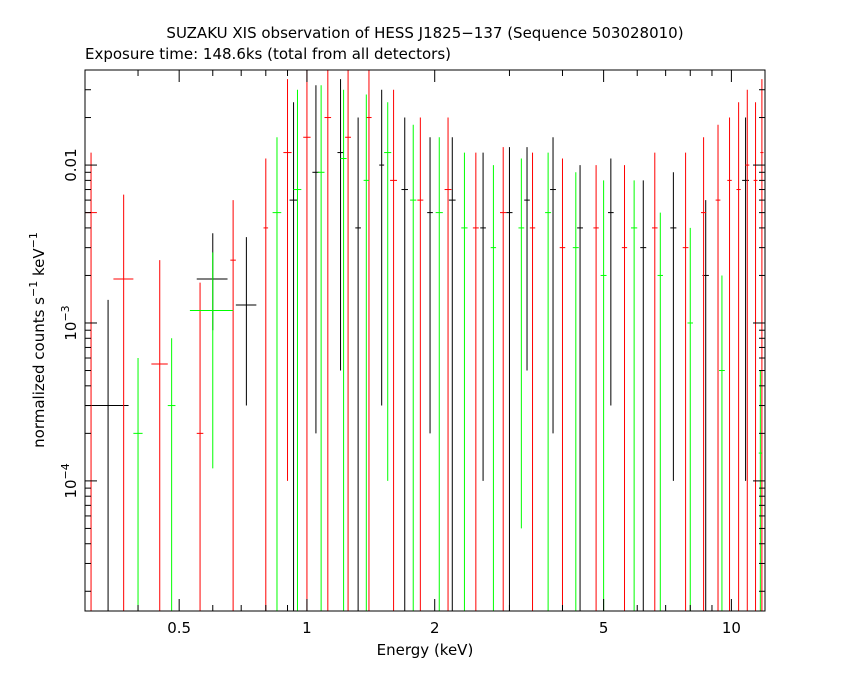 The height and width of the screenshot is (684, 850). I want to click on y-tick-label-base-2: 0.01, so click(71, 164).